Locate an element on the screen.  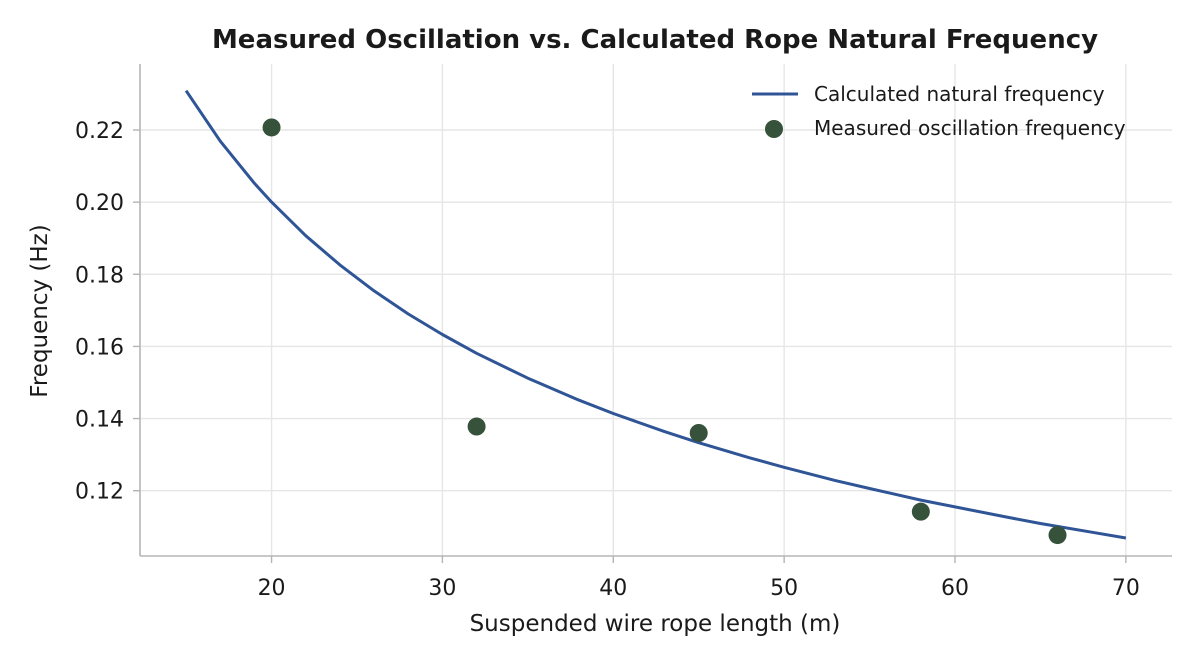
y-tick-label: 0.12 is located at coordinates (99, 492).